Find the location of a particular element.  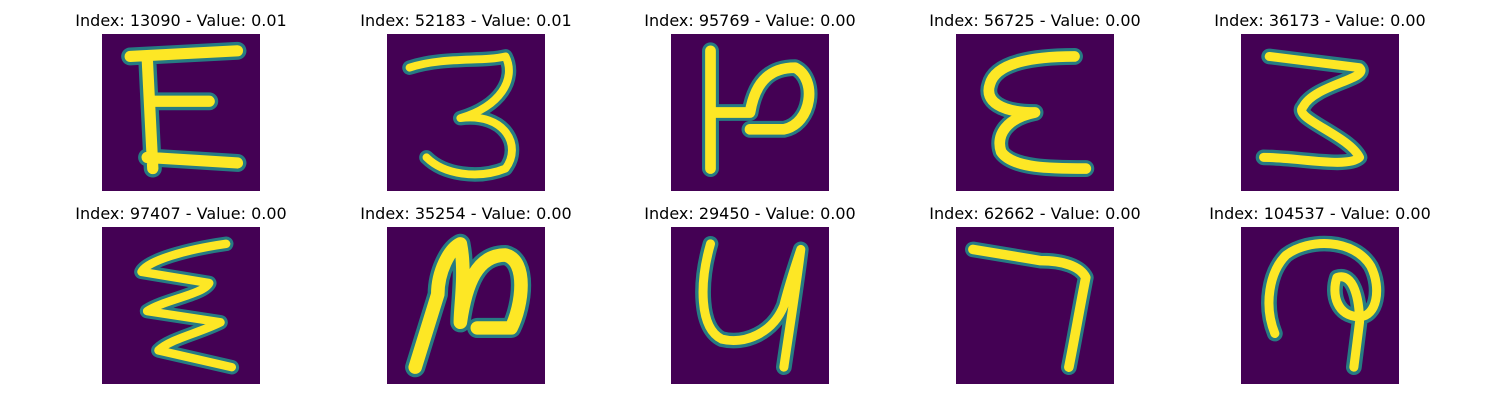

panel-title: Index: 36173 - Value: 0.00 is located at coordinates (1320, 20).